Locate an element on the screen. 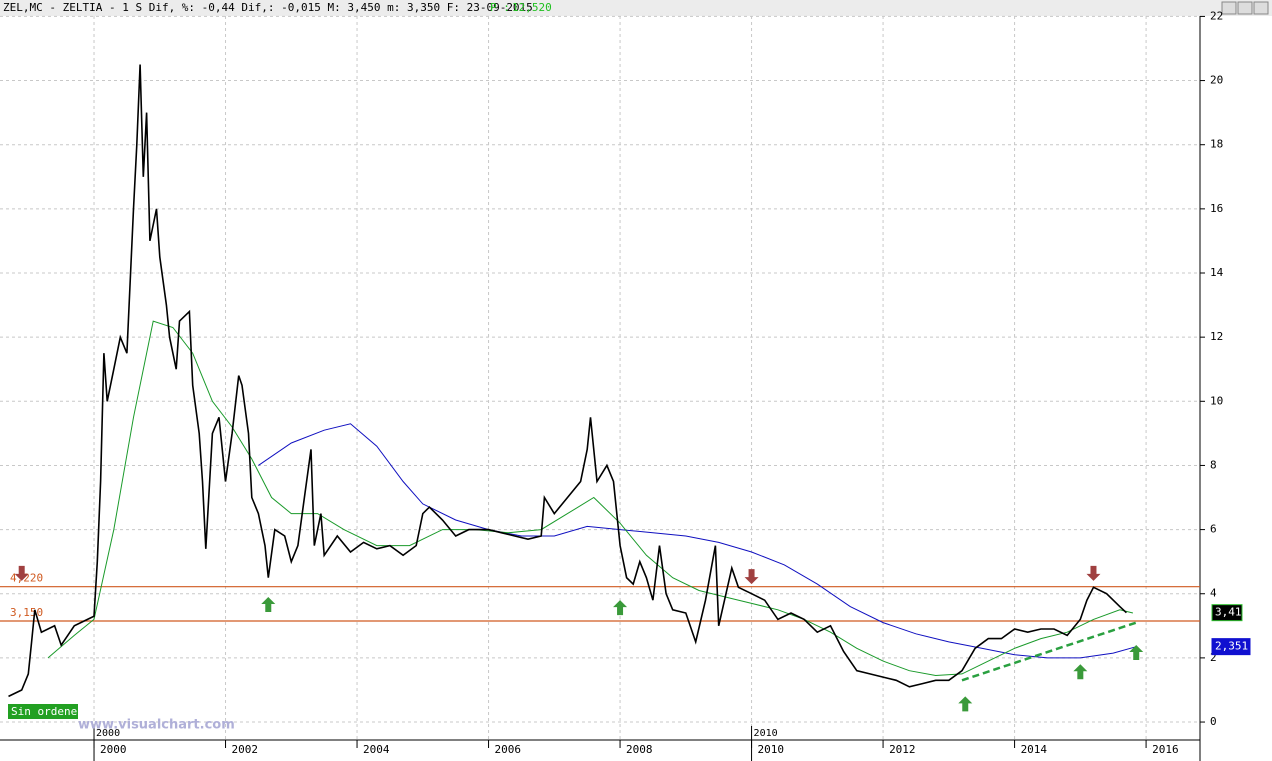 The height and width of the screenshot is (761, 1272). x-tick-label: 2006 is located at coordinates (508, 749).